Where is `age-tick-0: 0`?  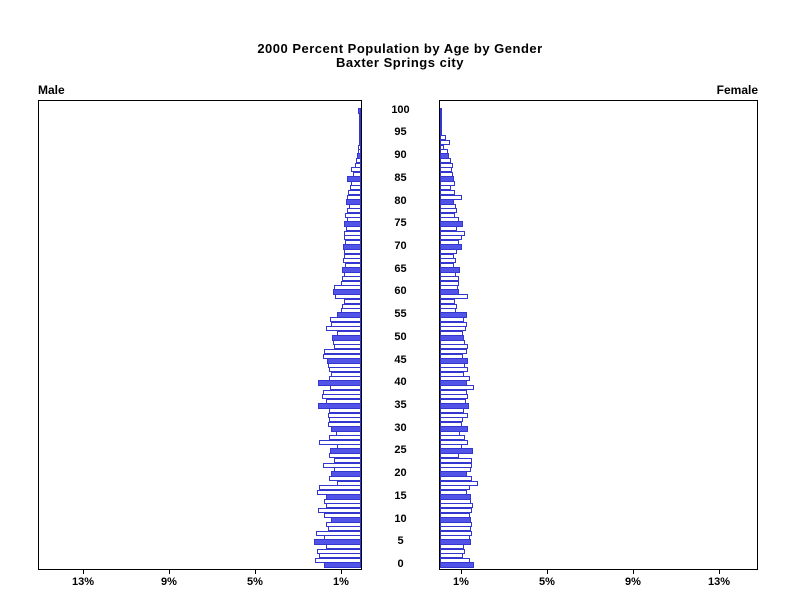 age-tick-0: 0 is located at coordinates (400, 564).